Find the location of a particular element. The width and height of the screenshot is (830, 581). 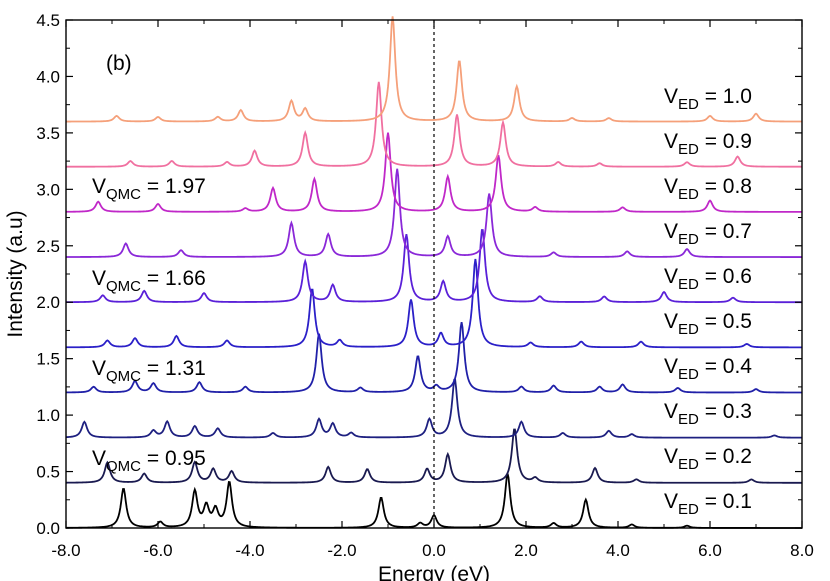

y-tick-label: 4.5 is located at coordinates (48, 20).